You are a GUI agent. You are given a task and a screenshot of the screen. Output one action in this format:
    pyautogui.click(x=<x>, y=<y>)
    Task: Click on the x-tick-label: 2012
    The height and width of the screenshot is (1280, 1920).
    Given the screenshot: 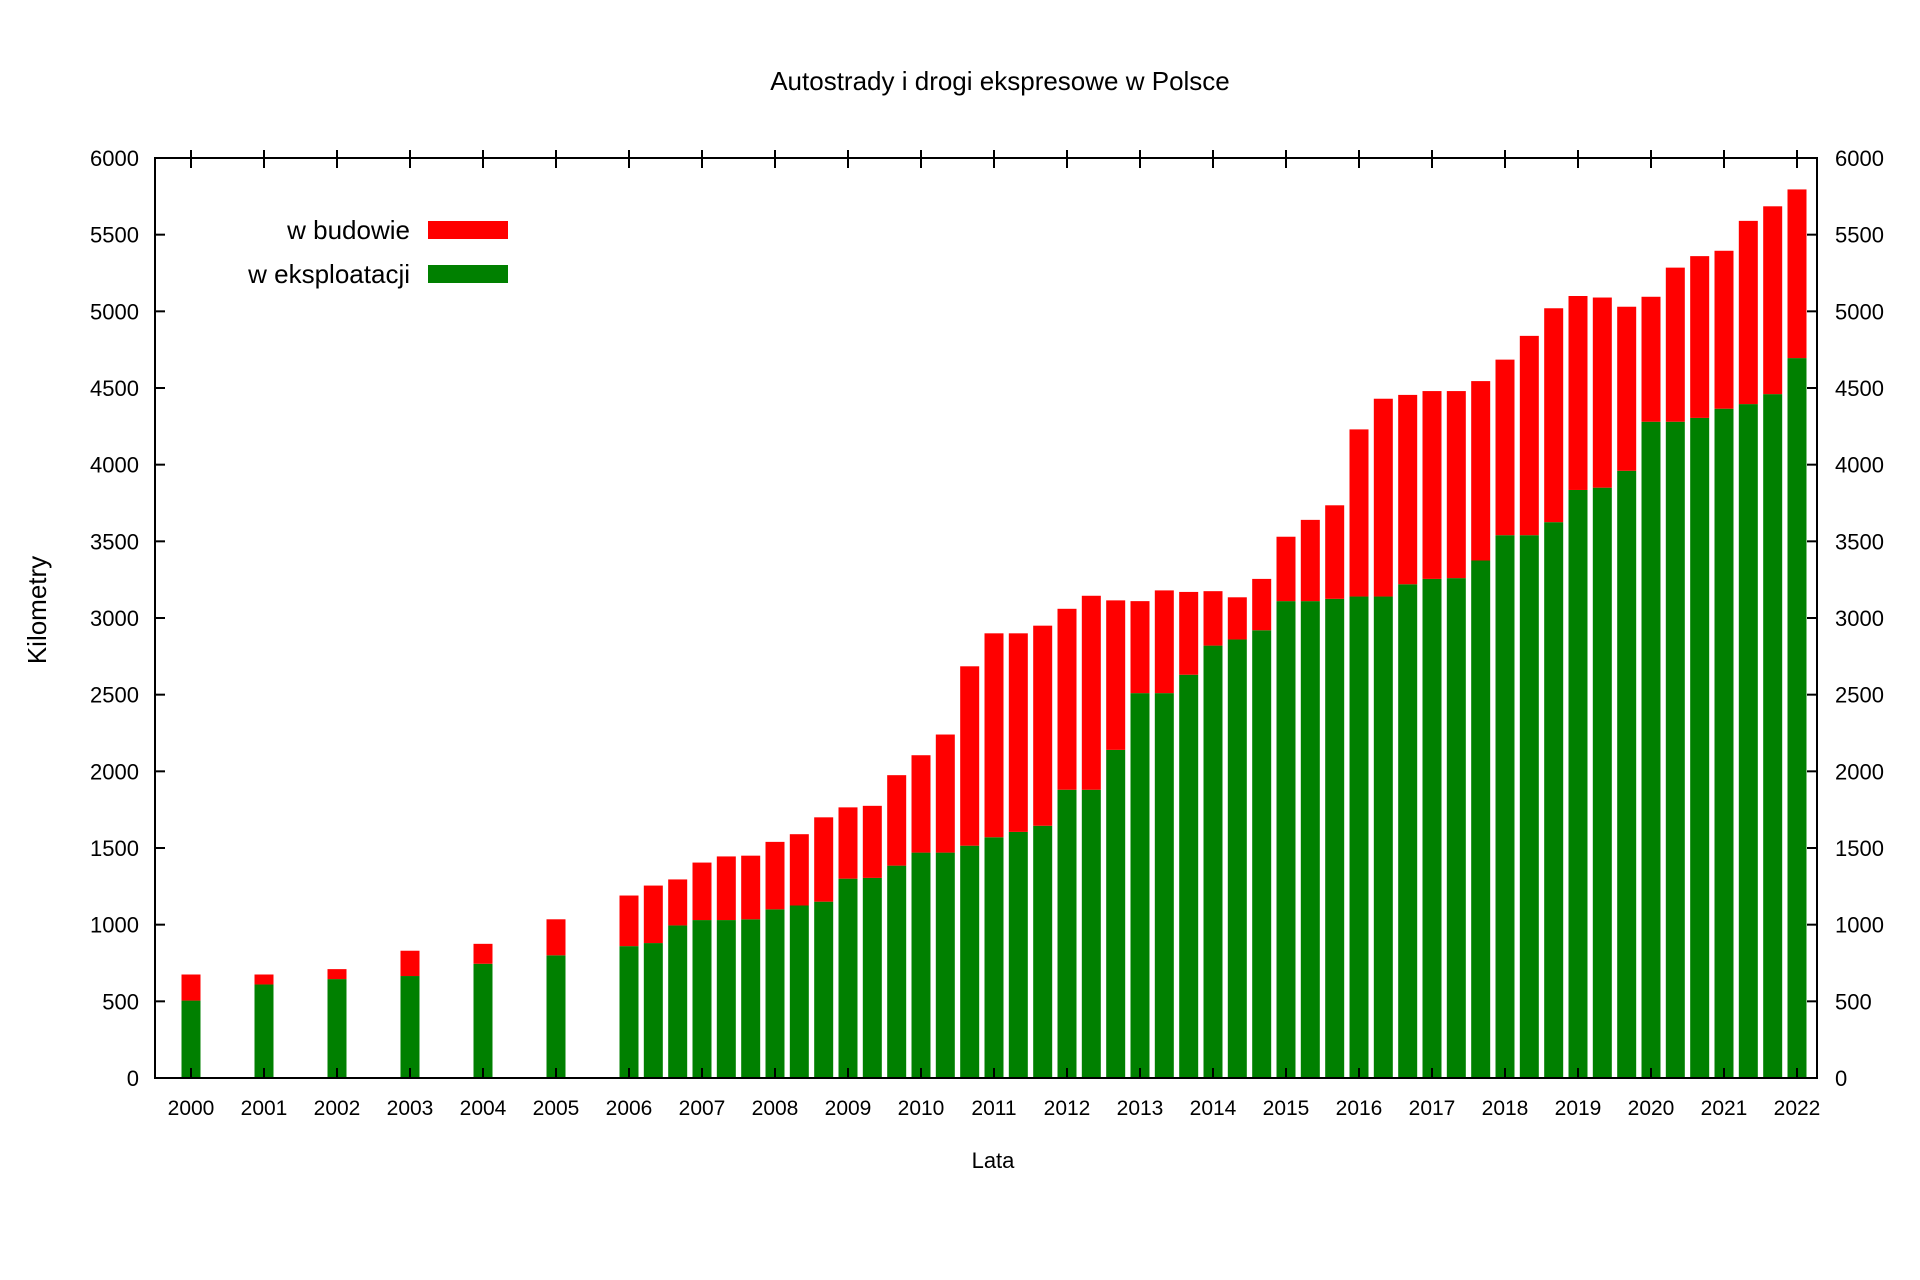 What is the action you would take?
    pyautogui.click(x=1067, y=1108)
    